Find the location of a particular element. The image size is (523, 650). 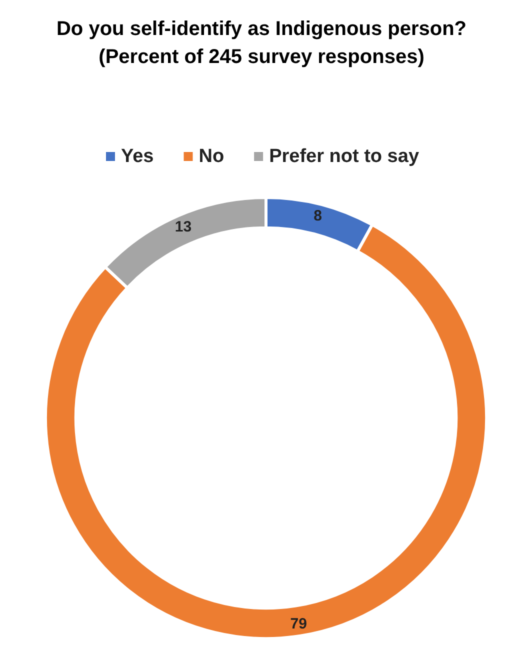

data-label: 8 is located at coordinates (318, 216).